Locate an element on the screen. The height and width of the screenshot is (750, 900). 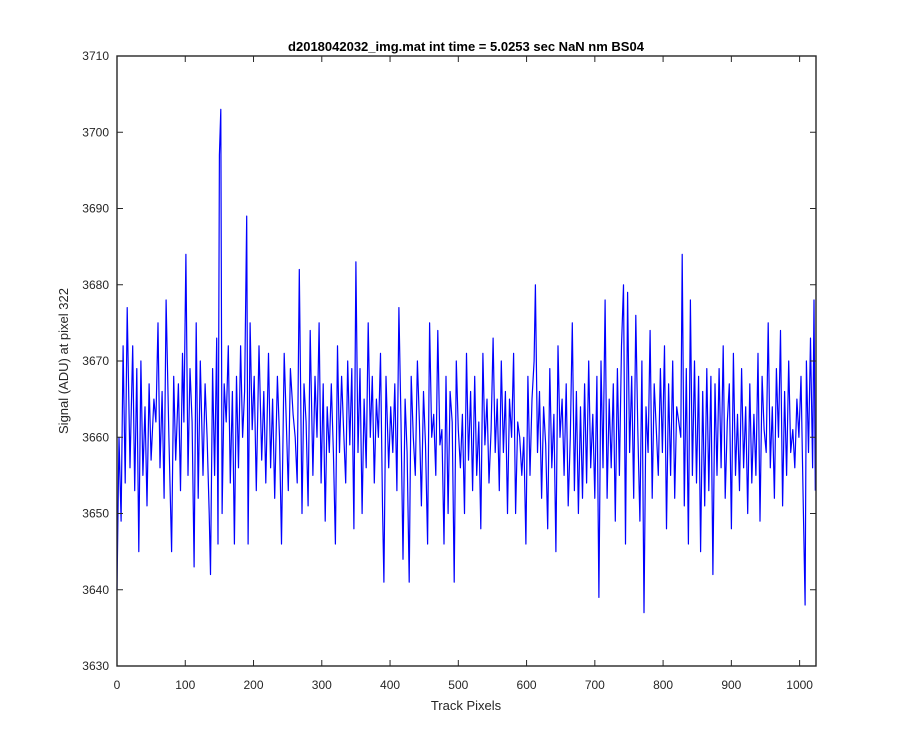
x-tick-label-700: 700 is located at coordinates (595, 685).